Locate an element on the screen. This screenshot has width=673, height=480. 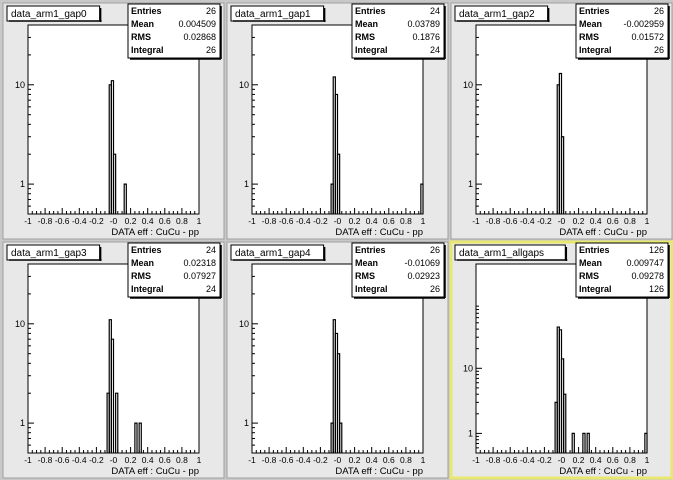
stats-value: -0.01069 is located at coordinates (422, 263).